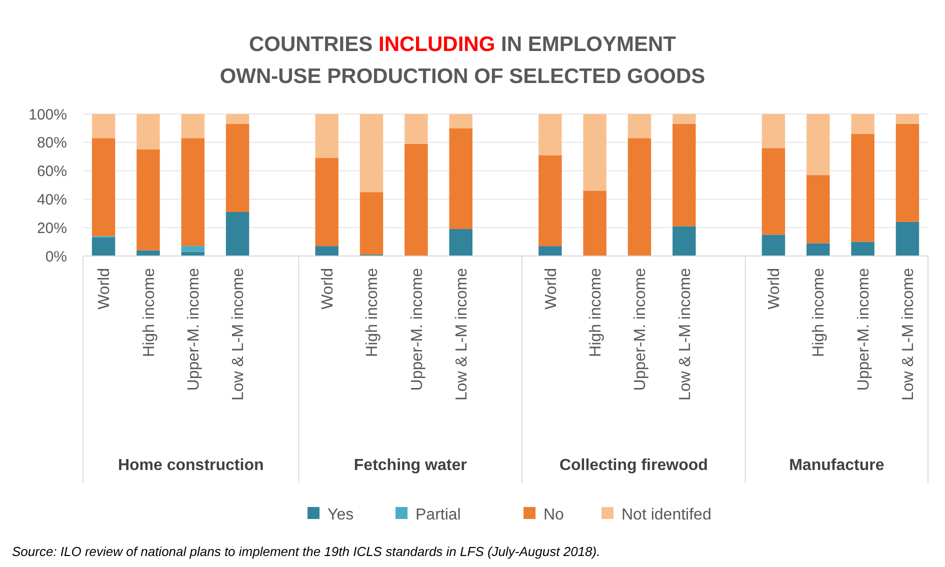 The image size is (945, 567). Describe the element at coordinates (341, 515) in the screenshot. I see `legend-label: Yes` at that location.